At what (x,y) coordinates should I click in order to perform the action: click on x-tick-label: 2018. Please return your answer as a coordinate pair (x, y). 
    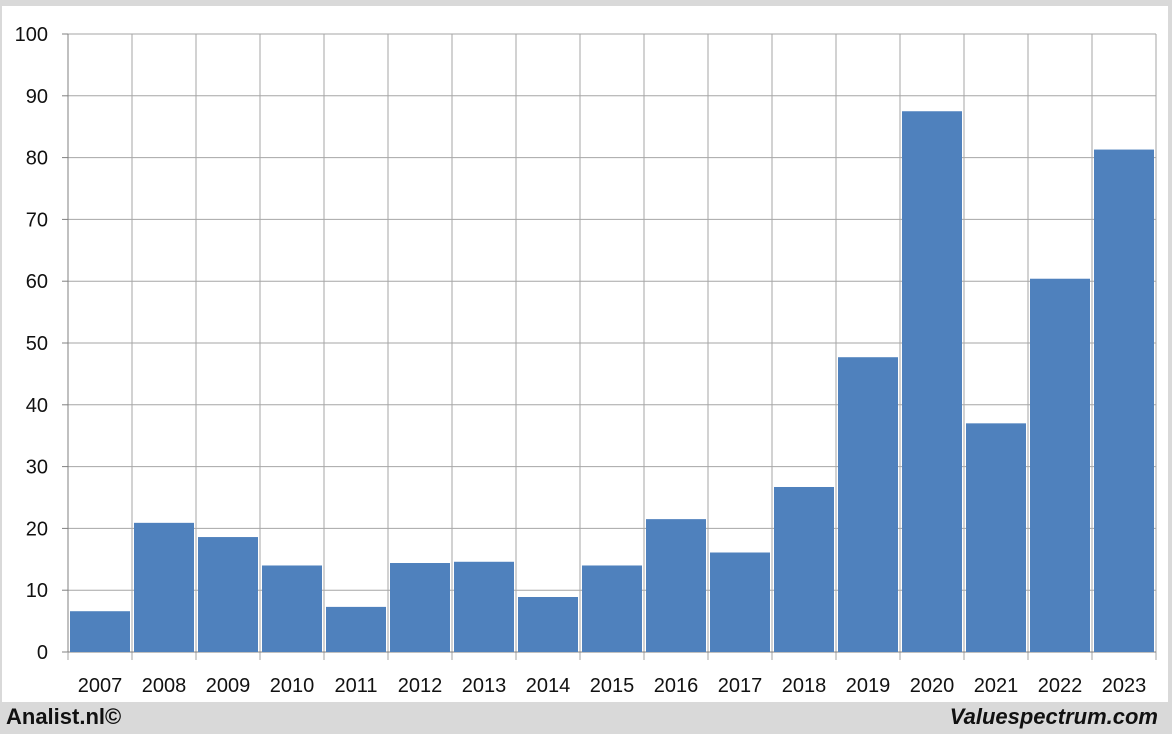
    Looking at the image, I should click on (804, 686).